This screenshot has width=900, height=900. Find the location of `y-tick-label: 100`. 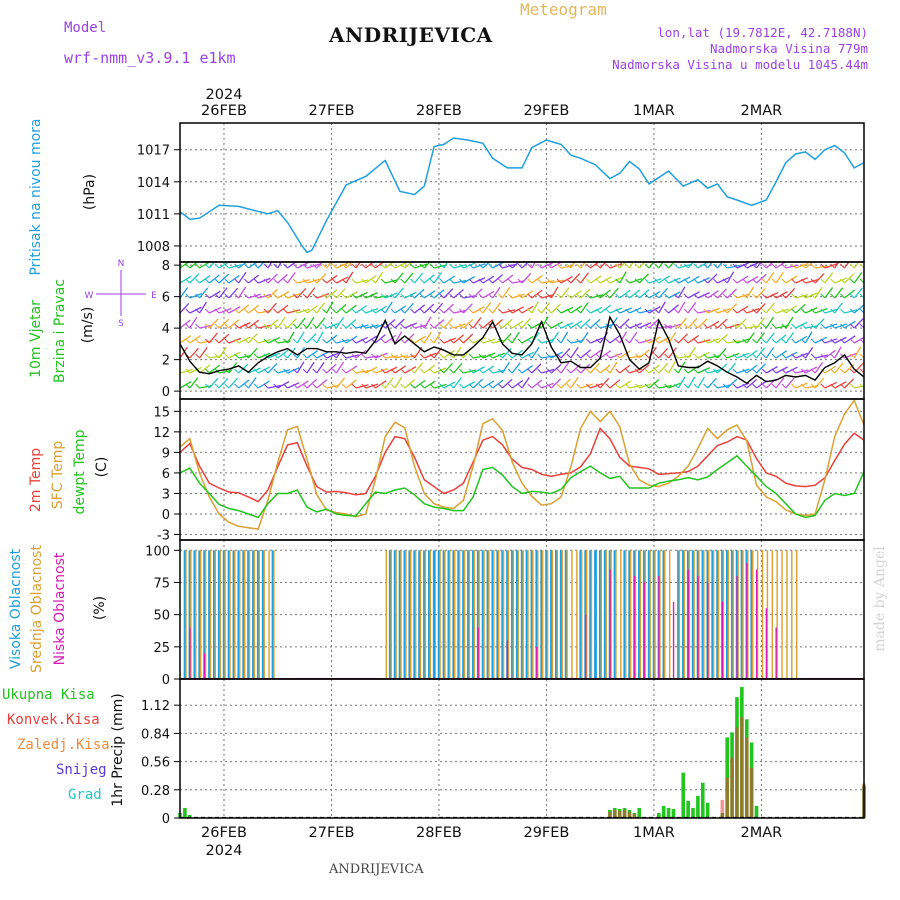

y-tick-label: 100 is located at coordinates (157, 551).